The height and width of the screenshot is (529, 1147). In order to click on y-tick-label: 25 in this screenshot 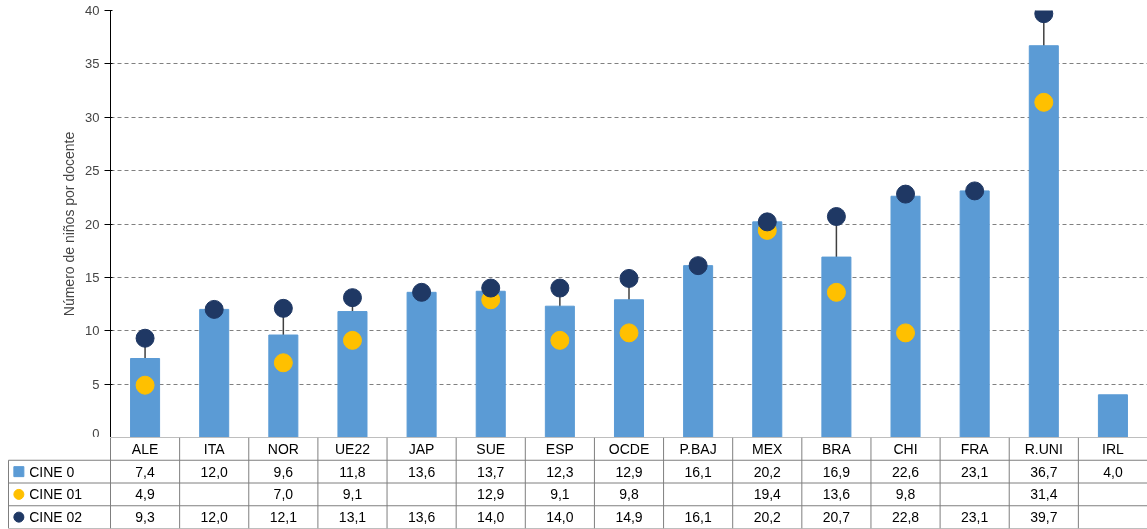, I will do `click(92, 171)`.